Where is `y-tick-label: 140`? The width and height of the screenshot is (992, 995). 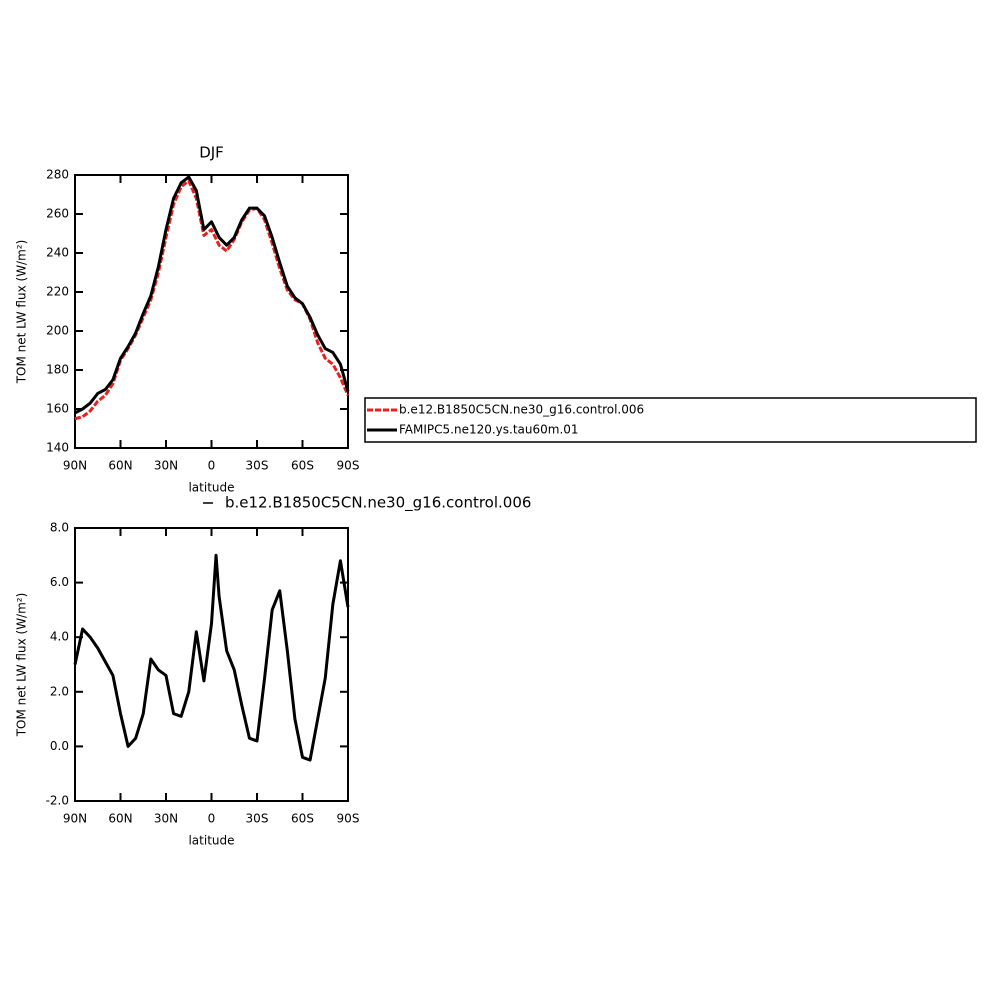
y-tick-label: 140 is located at coordinates (57, 448).